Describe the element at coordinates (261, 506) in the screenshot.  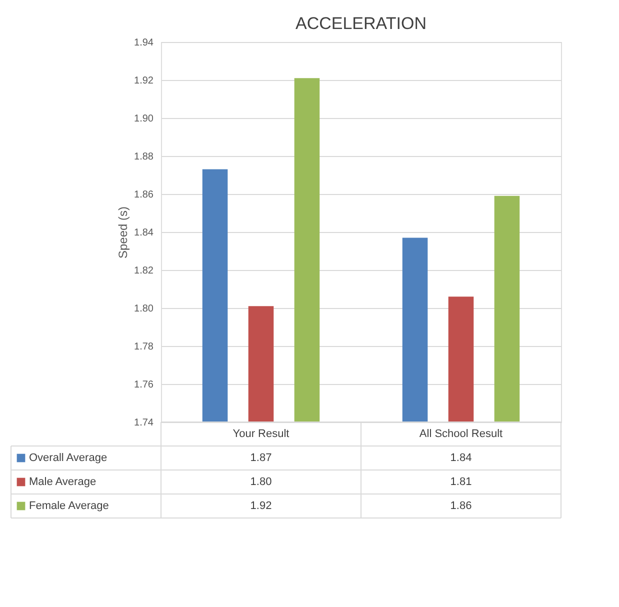
I see `data-label: 1.92` at that location.